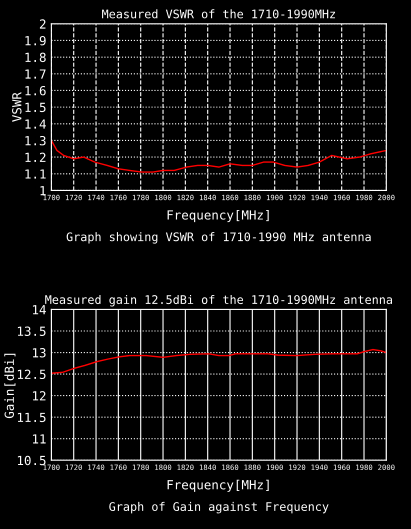 This screenshot has height=529, width=411. I want to click on text: Graph showing VSWR of 1710-1990 MHz antenna, so click(218, 238).